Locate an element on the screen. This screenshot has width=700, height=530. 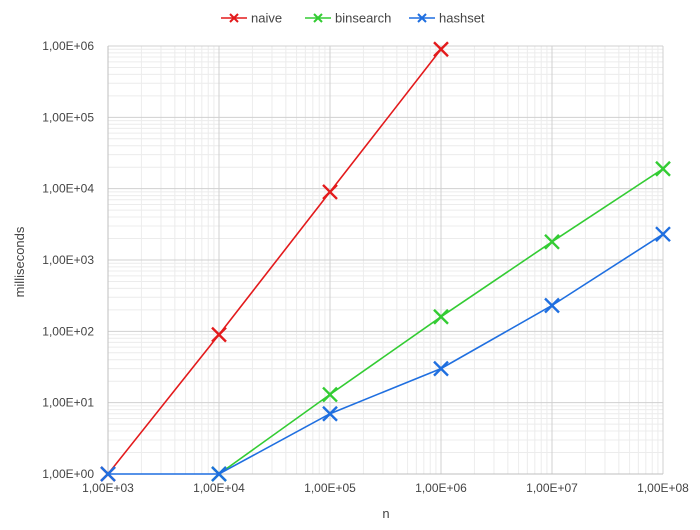
x-tick-label: 1,00E+06 is located at coordinates (441, 488).